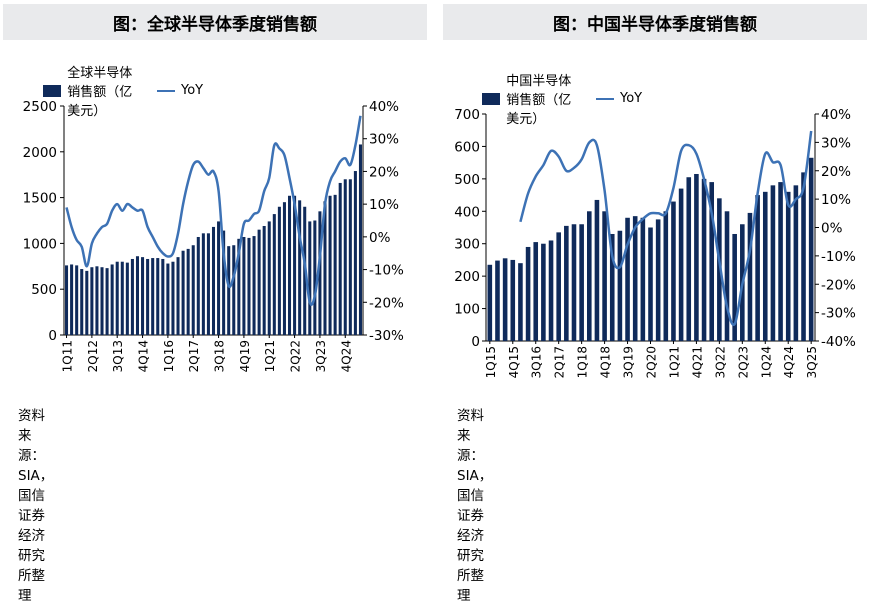 This screenshot has height=604, width=869. Describe the element at coordinates (52, 90) in the screenshot. I see `legend-bar-swatch` at that location.